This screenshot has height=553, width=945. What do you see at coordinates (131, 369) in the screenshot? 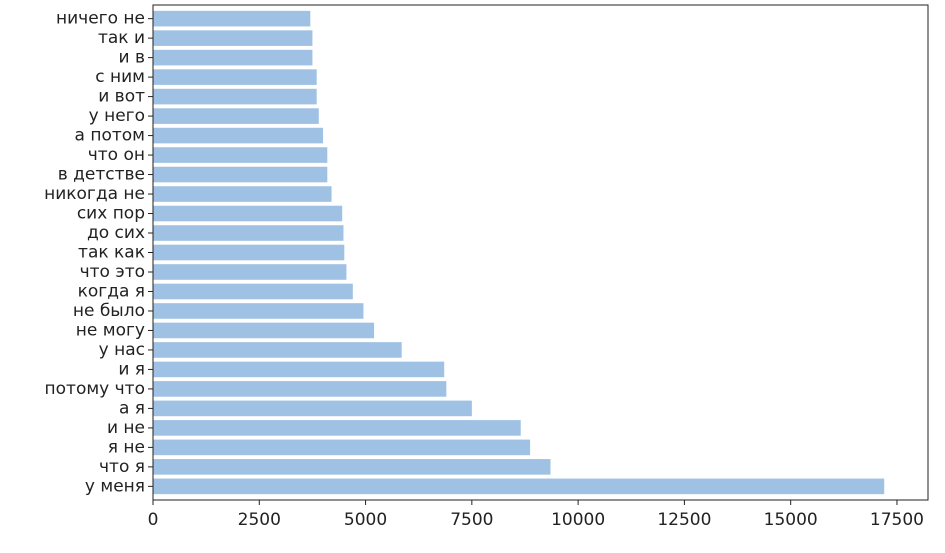
I see `y-tick-label: и я` at bounding box center [131, 369].